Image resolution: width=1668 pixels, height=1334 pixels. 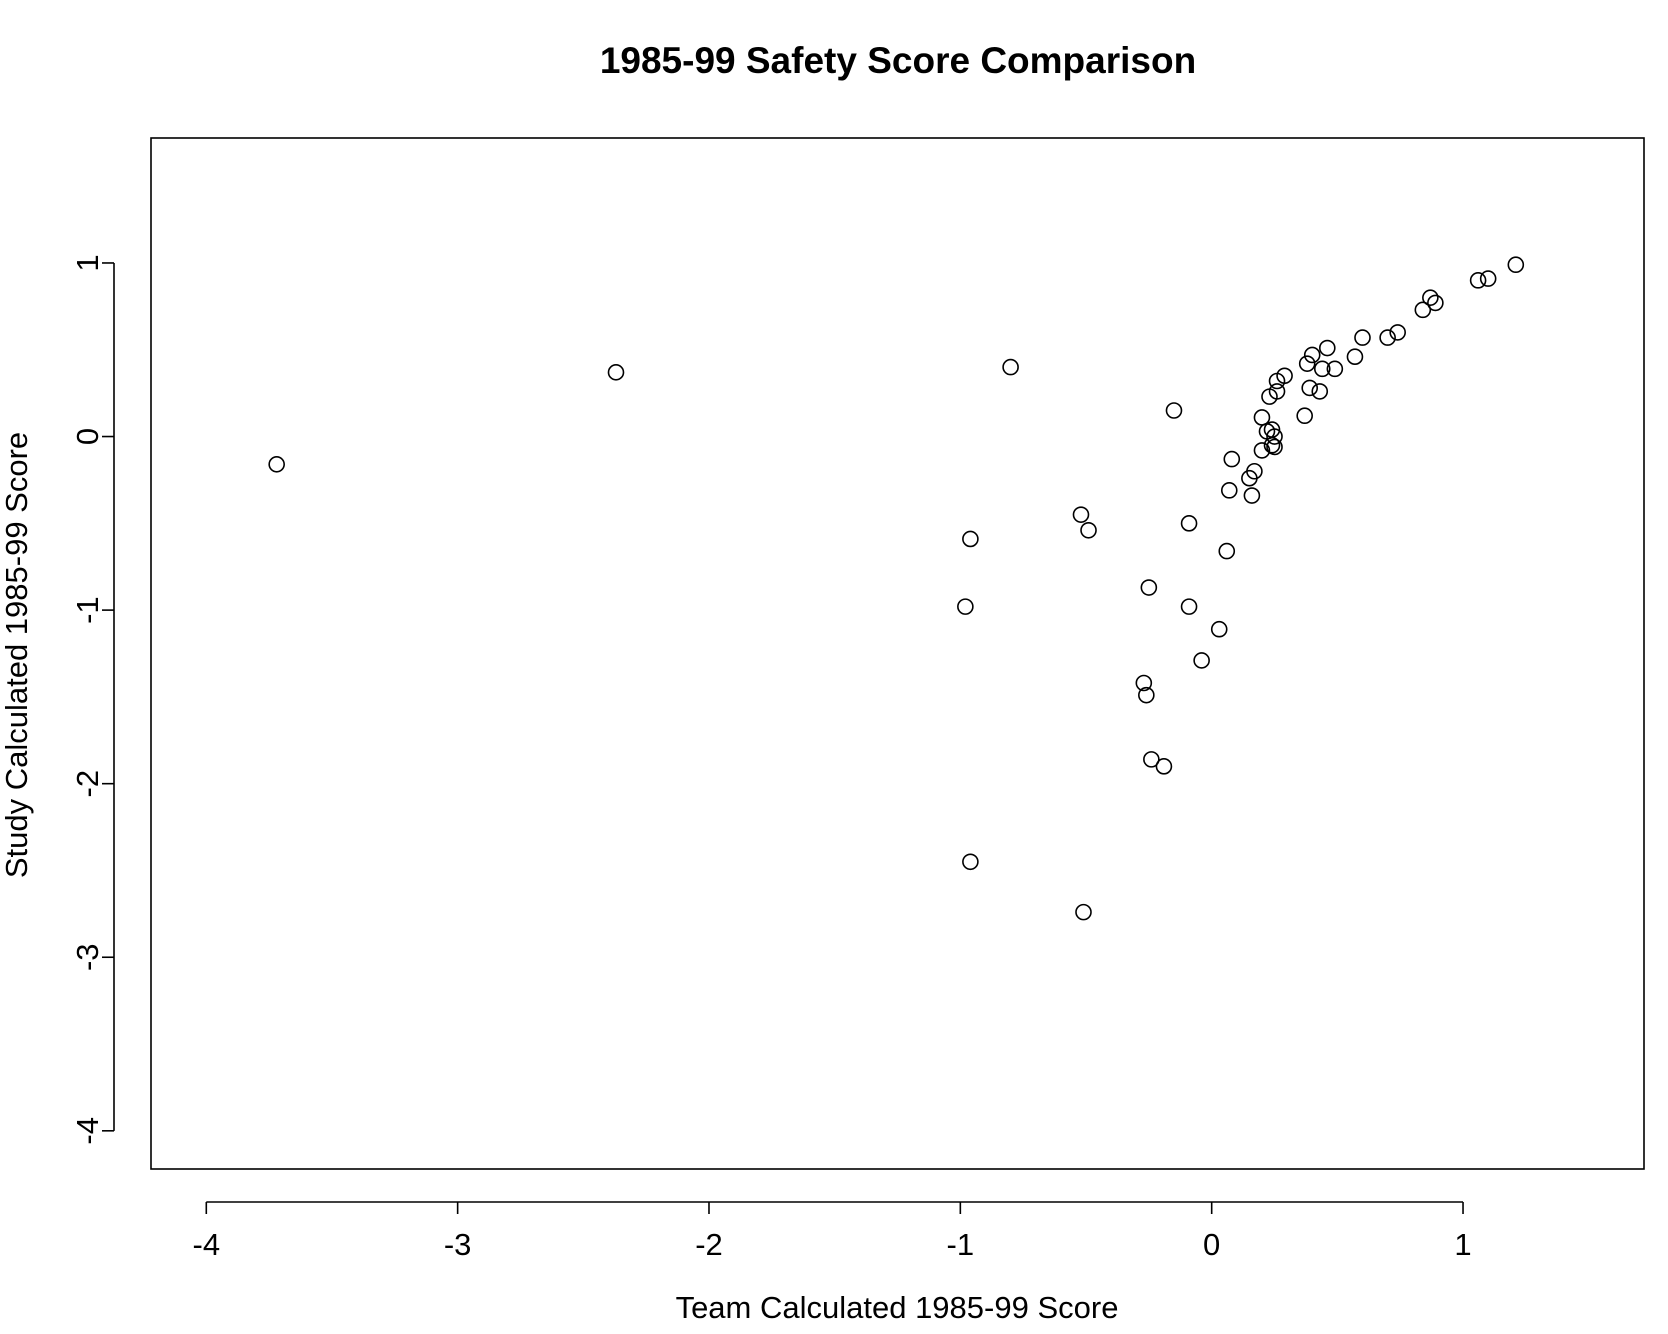 What do you see at coordinates (87, 957) in the screenshot?
I see `y-tick-label: -3` at bounding box center [87, 957].